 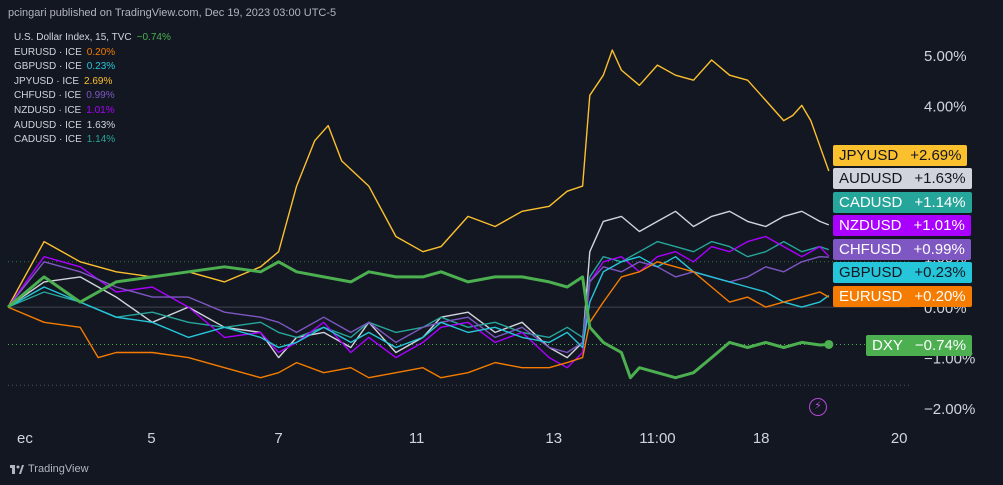 I want to click on price-tag-value: +1.01%, so click(x=939, y=225).